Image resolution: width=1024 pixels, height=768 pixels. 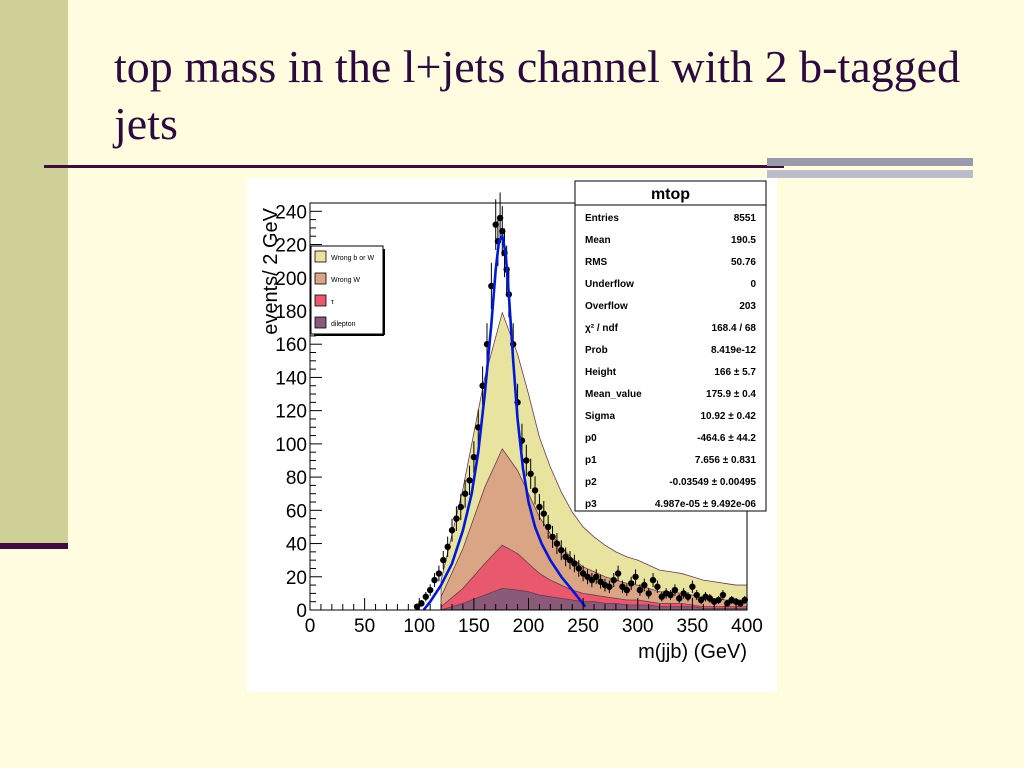 I want to click on stats-row-label: Mean_value, so click(x=613, y=394).